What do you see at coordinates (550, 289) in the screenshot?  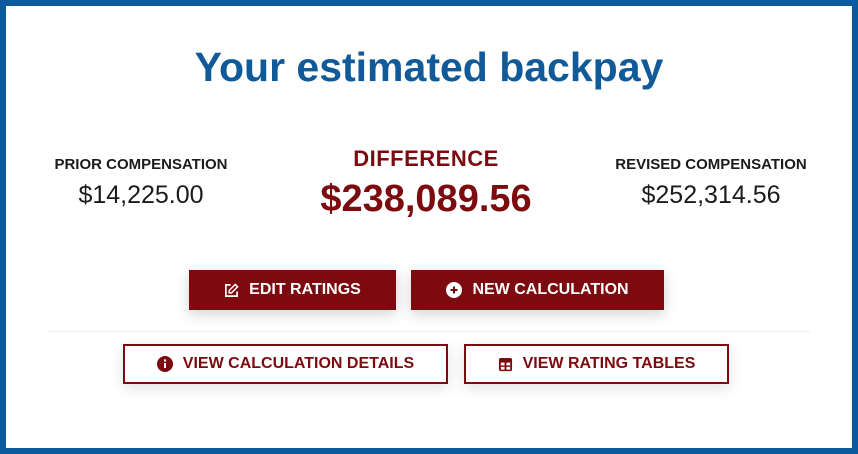 I see `new-calculation-label: NEW CALCULATION` at bounding box center [550, 289].